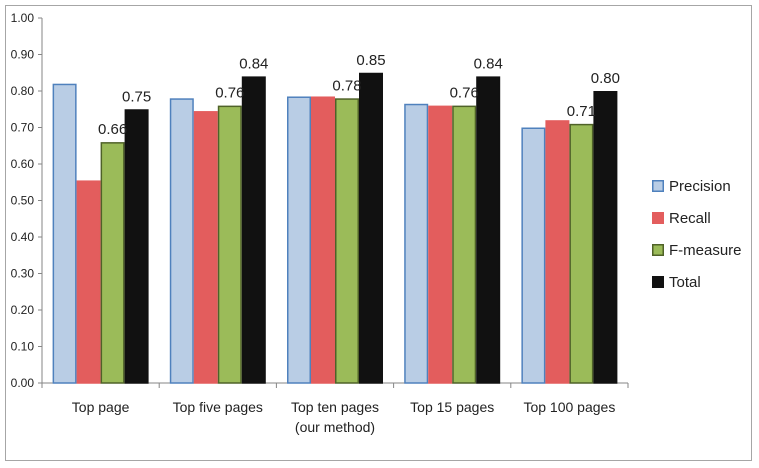  What do you see at coordinates (23, 201) in the screenshot?
I see `y-tick-label: 0.50` at bounding box center [23, 201].